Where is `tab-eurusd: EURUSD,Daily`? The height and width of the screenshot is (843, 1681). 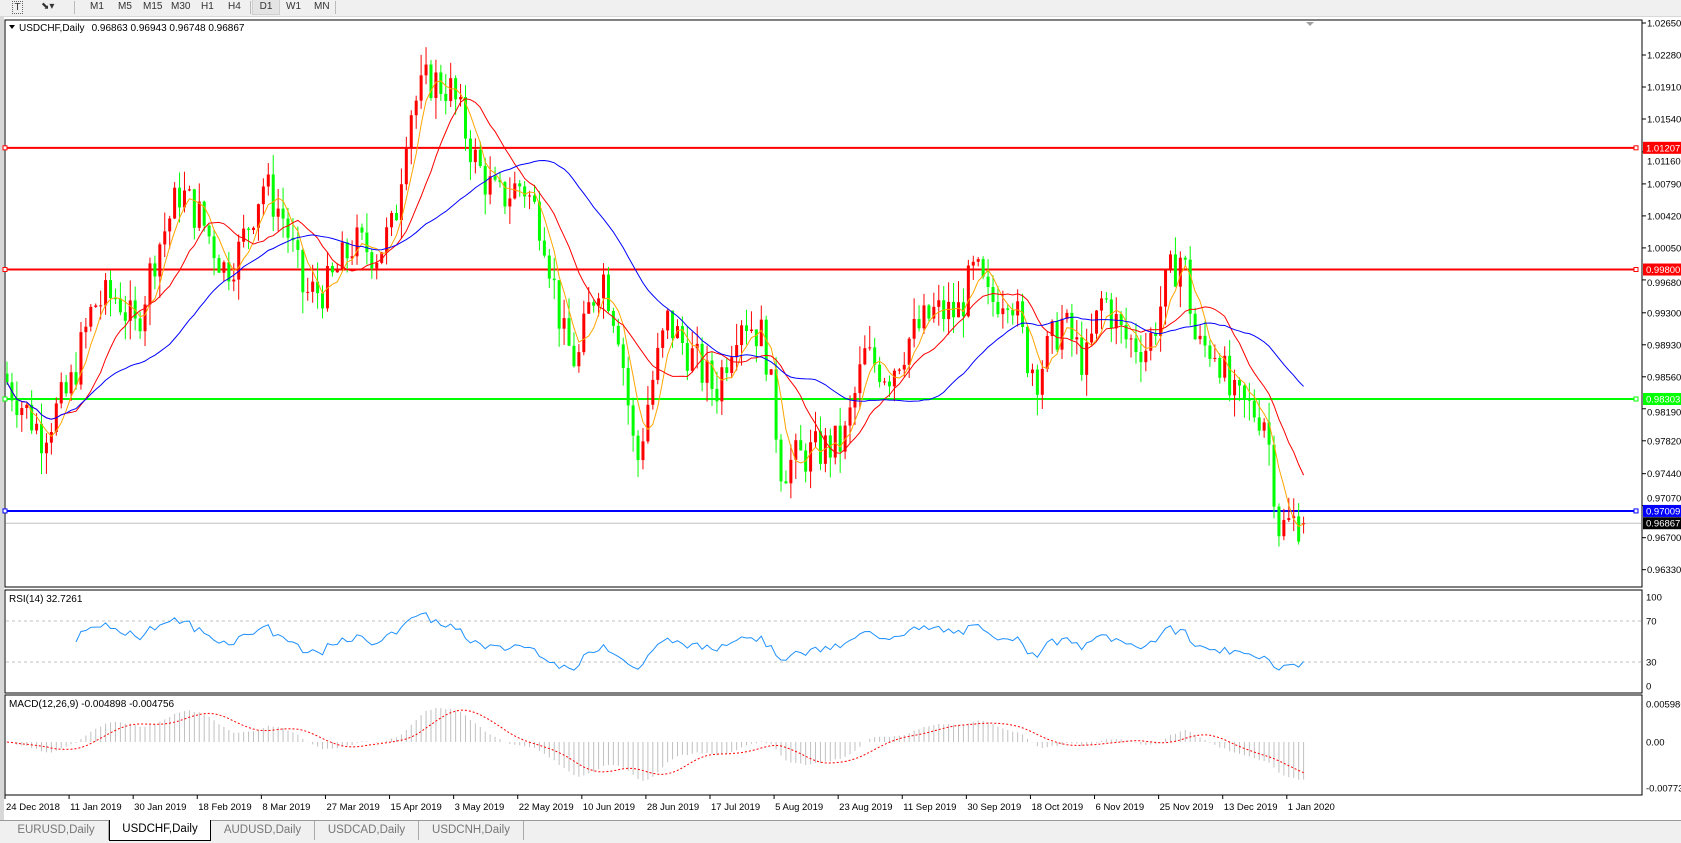
tab-eurusd: EURUSD,Daily is located at coordinates (56, 830).